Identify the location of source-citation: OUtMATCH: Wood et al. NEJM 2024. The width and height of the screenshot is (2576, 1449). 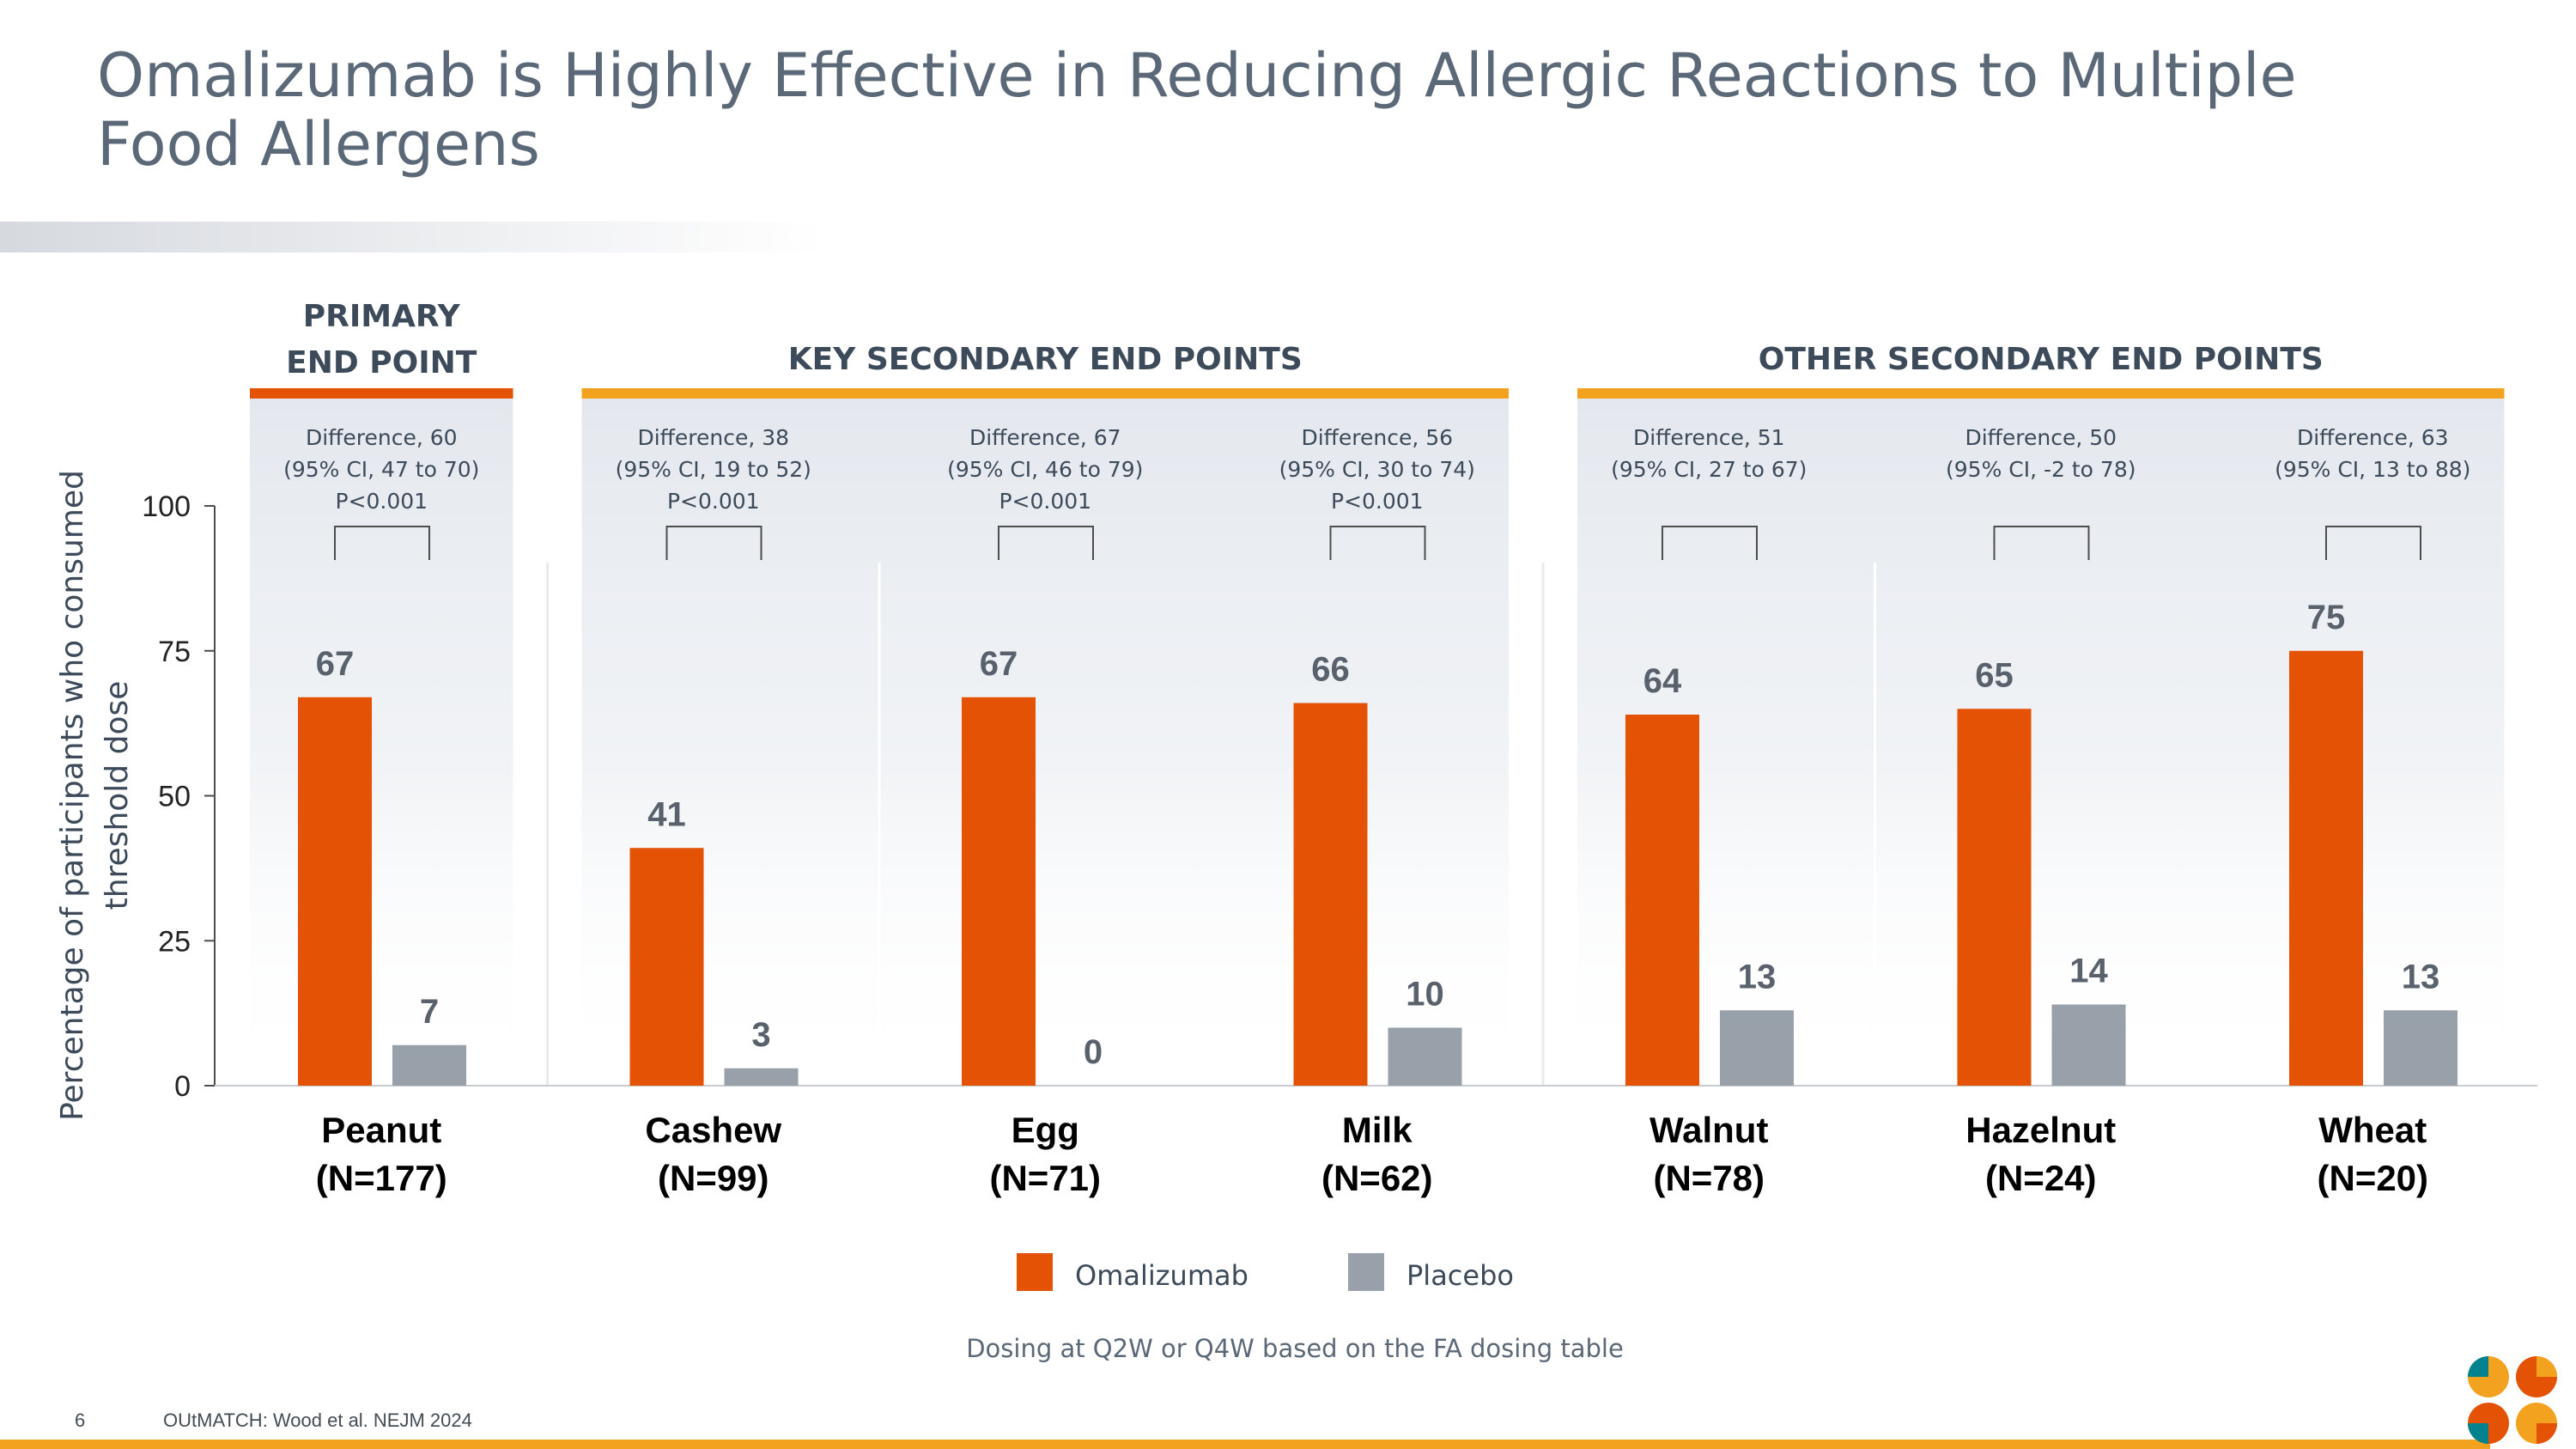
(317, 1420).